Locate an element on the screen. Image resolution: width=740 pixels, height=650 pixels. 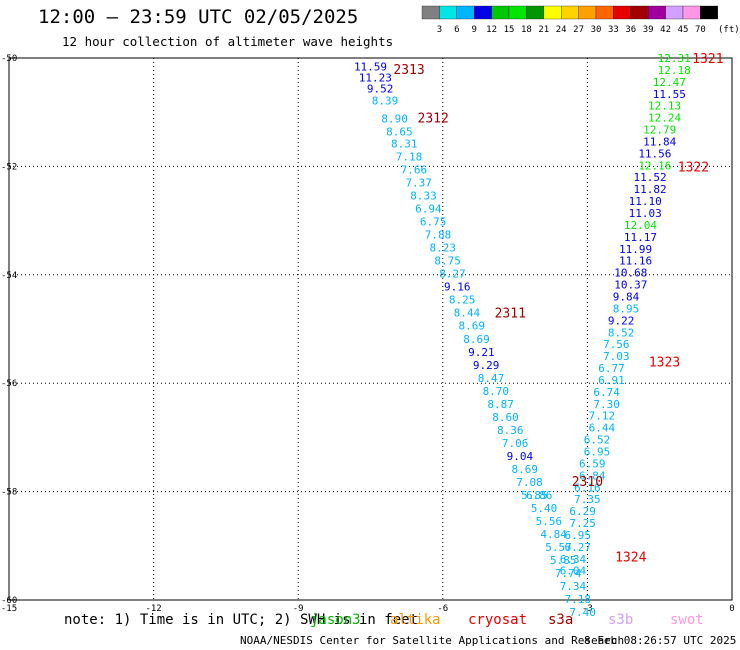
wave-height-value: 8.47 is located at coordinates (491, 378).